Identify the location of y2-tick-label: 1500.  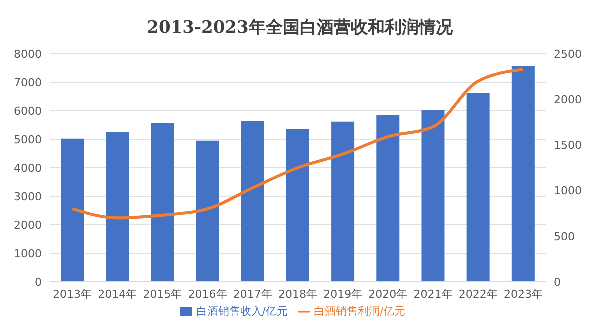
(568, 145).